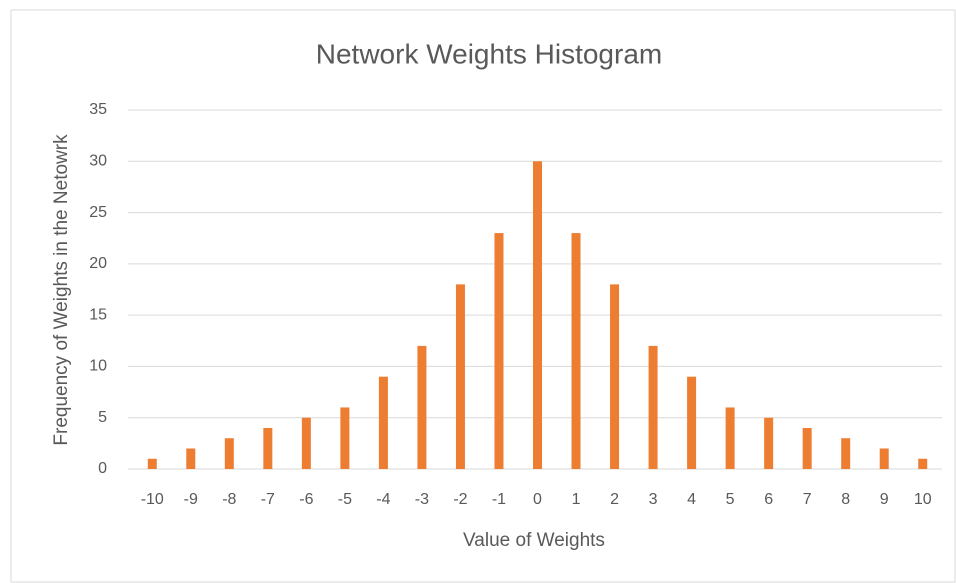 This screenshot has width=956, height=583. I want to click on y-tick-label: 0, so click(102, 468).